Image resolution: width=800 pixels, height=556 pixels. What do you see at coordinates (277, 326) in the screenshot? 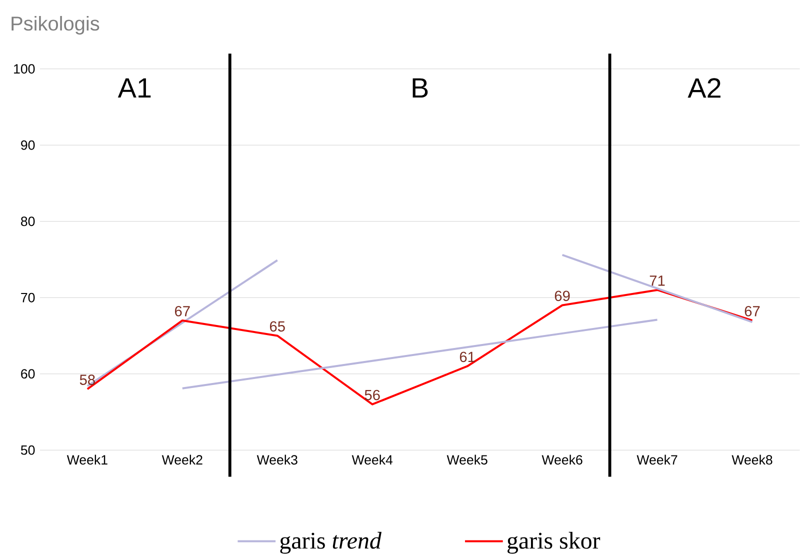
I see `data-label: 65` at bounding box center [277, 326].